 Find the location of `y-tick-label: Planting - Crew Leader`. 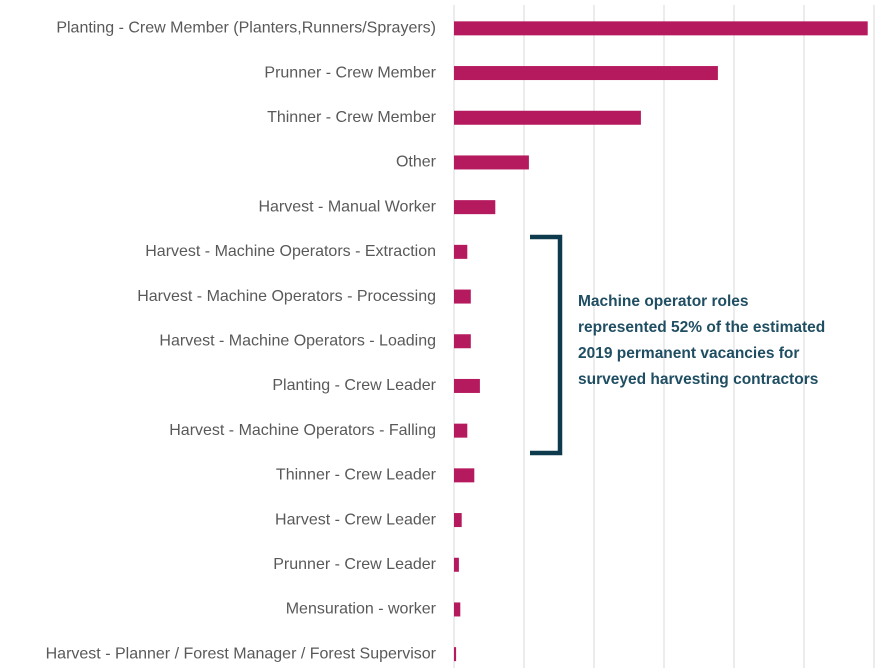

y-tick-label: Planting - Crew Leader is located at coordinates (354, 385).